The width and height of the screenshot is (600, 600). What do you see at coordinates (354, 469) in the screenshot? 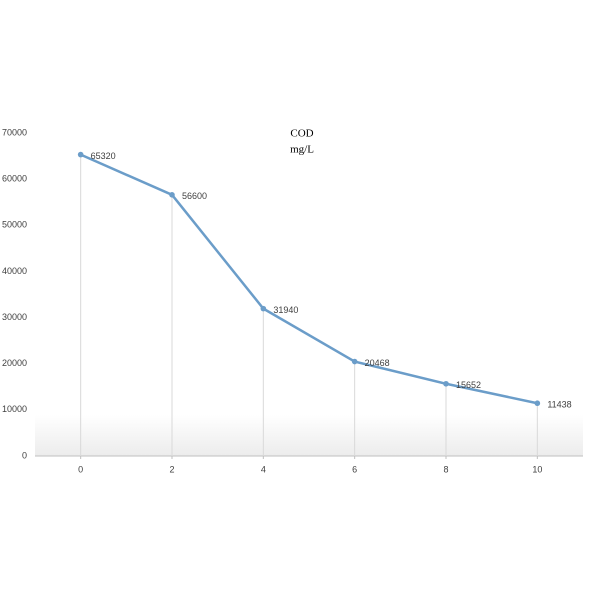
I see `x-tick-label: 6` at bounding box center [354, 469].